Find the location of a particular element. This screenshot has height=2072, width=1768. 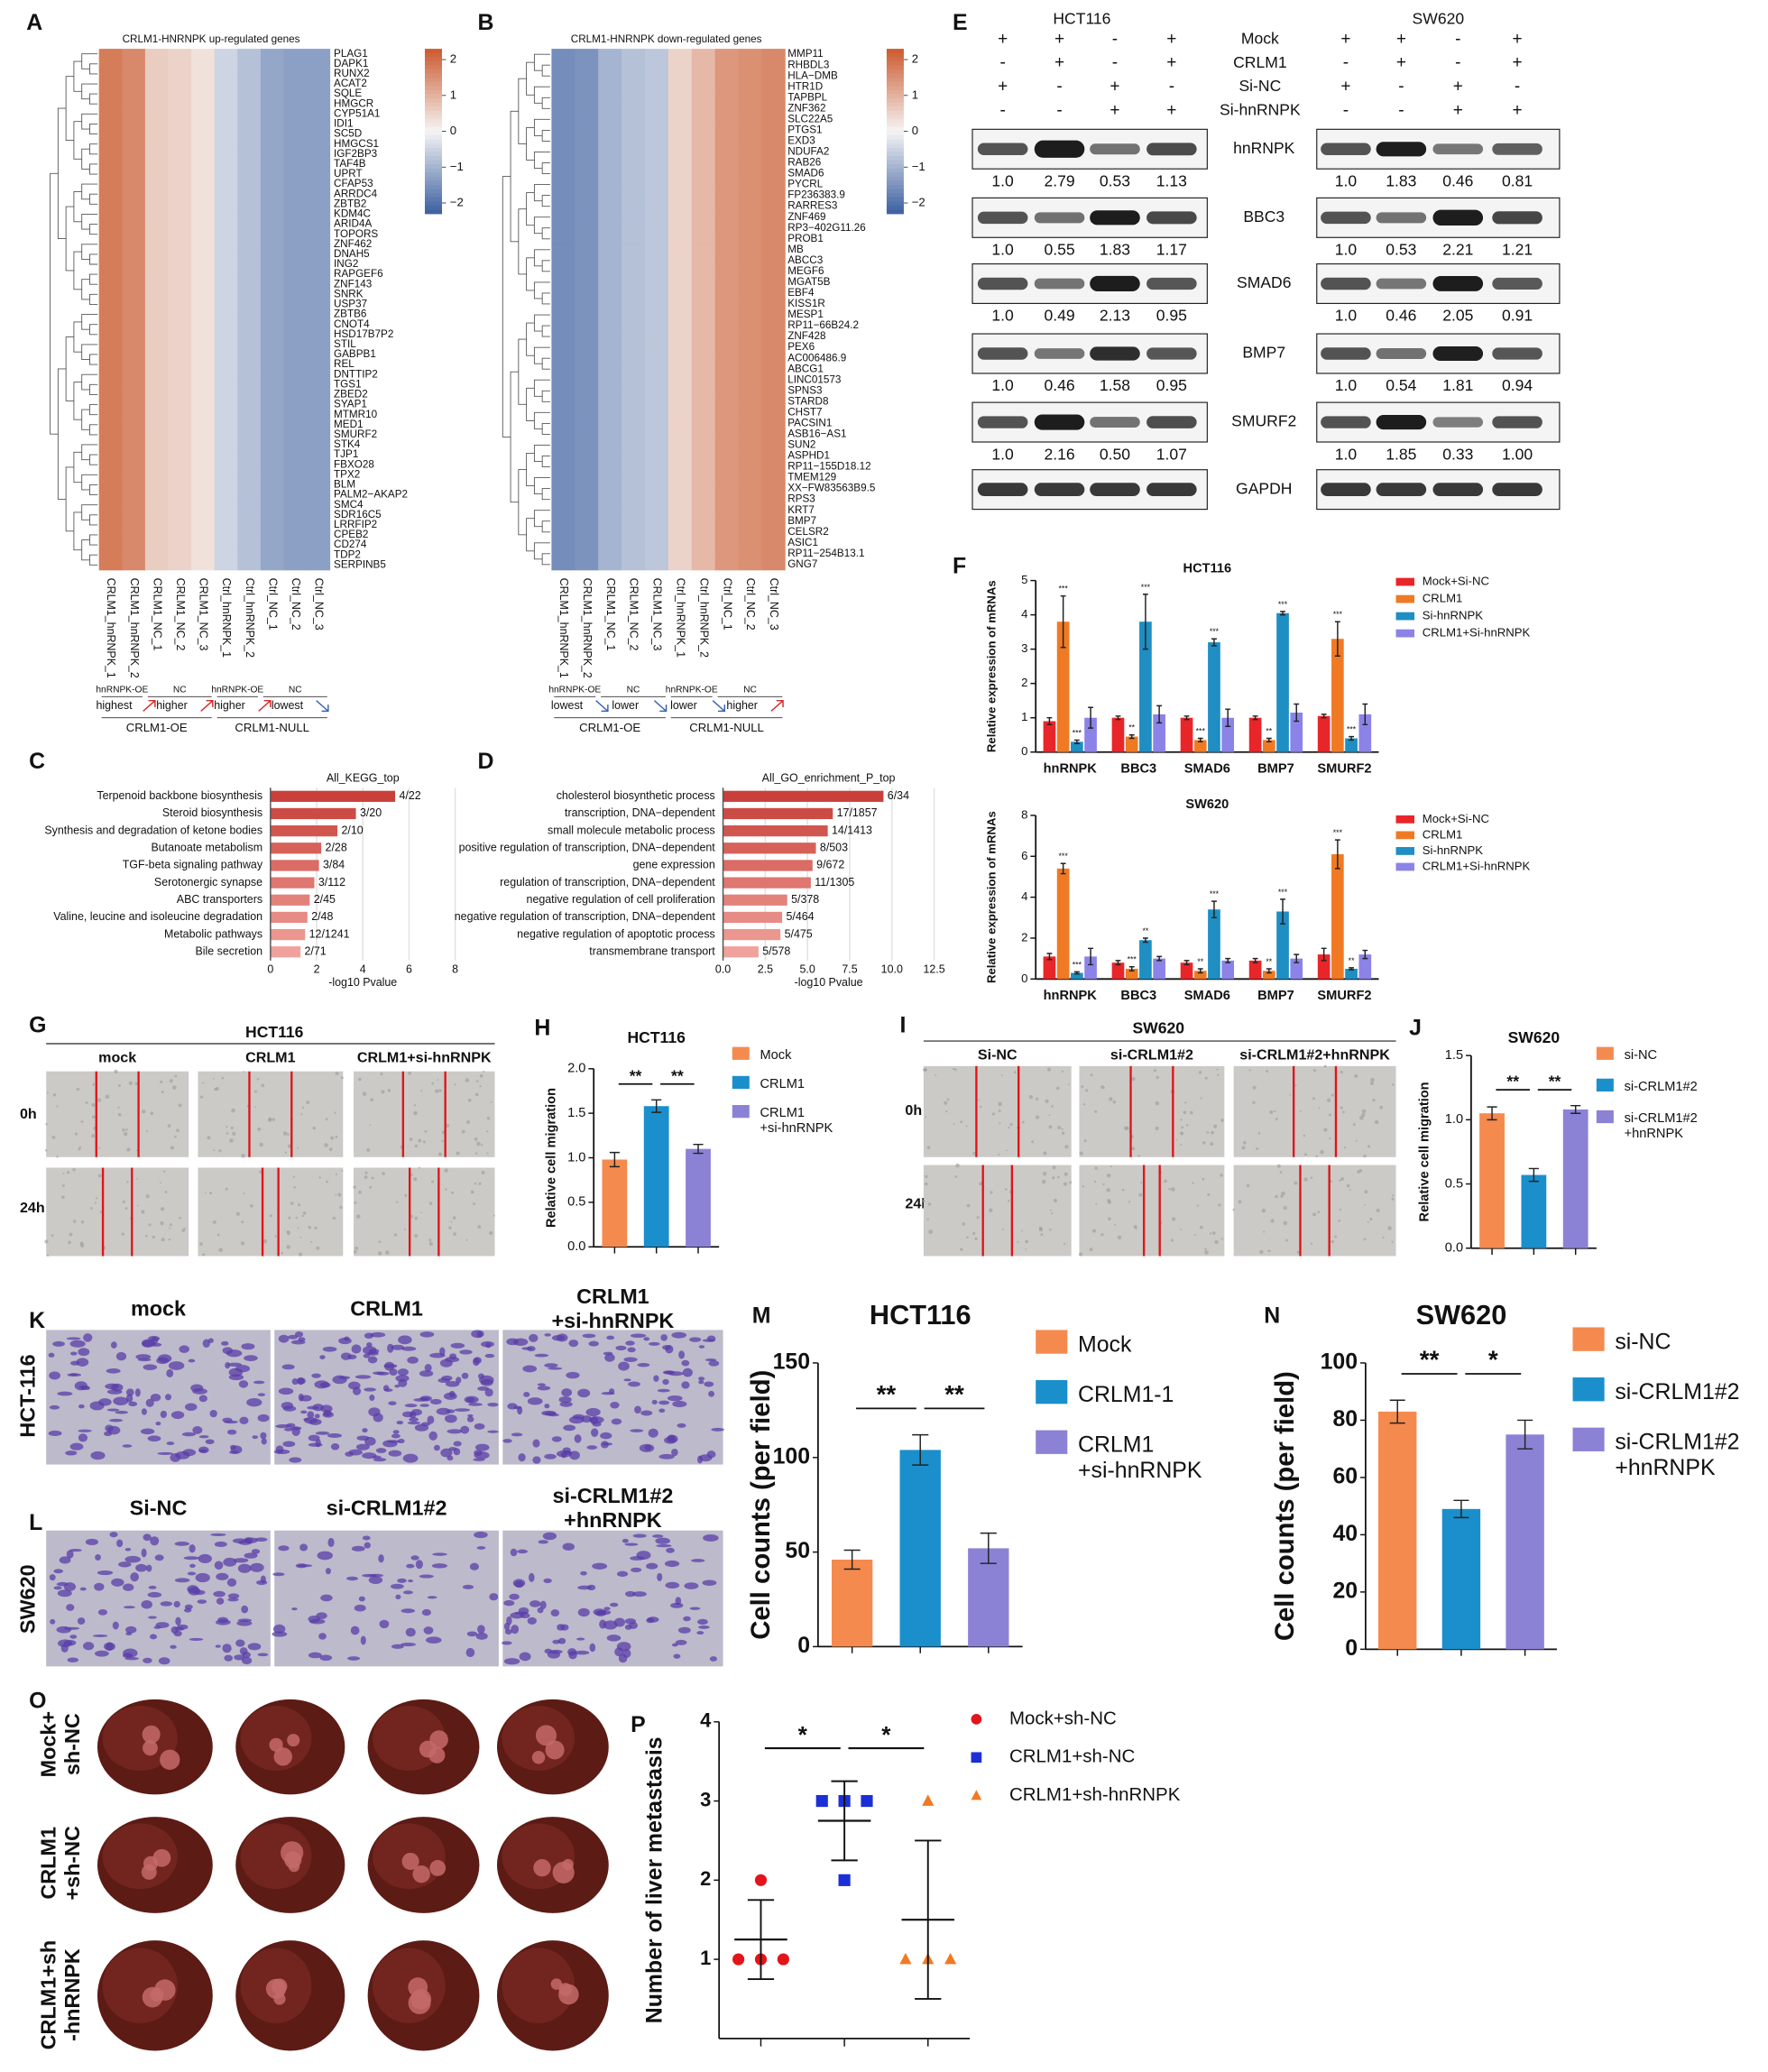

x-tick-label: 0 is located at coordinates (270, 969).